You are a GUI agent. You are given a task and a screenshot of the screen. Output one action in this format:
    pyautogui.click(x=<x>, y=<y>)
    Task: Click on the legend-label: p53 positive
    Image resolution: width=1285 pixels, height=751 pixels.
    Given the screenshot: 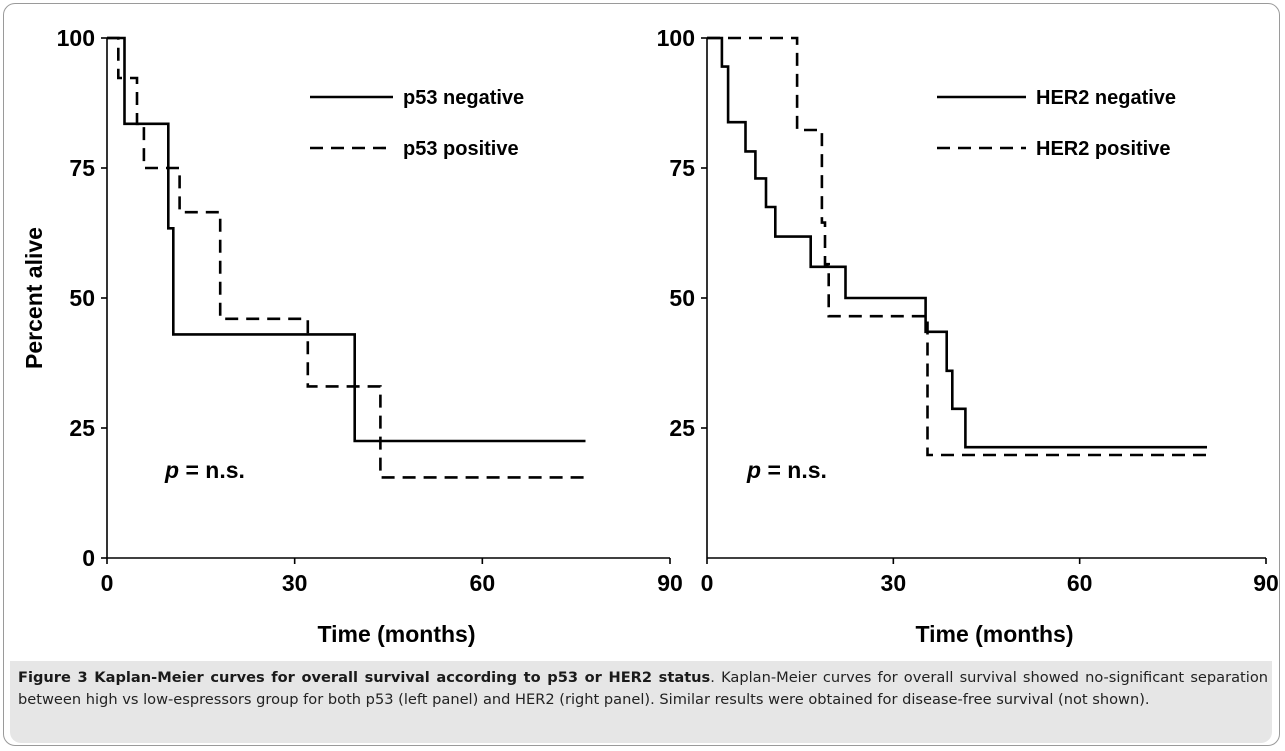 What is the action you would take?
    pyautogui.click(x=461, y=149)
    